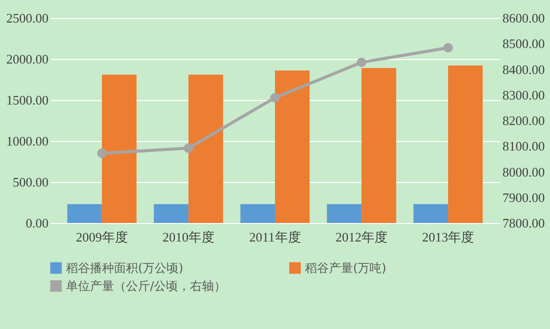 This screenshot has height=329, width=550. What do you see at coordinates (37, 223) in the screenshot?
I see `y-tick-label: 0.00` at bounding box center [37, 223].